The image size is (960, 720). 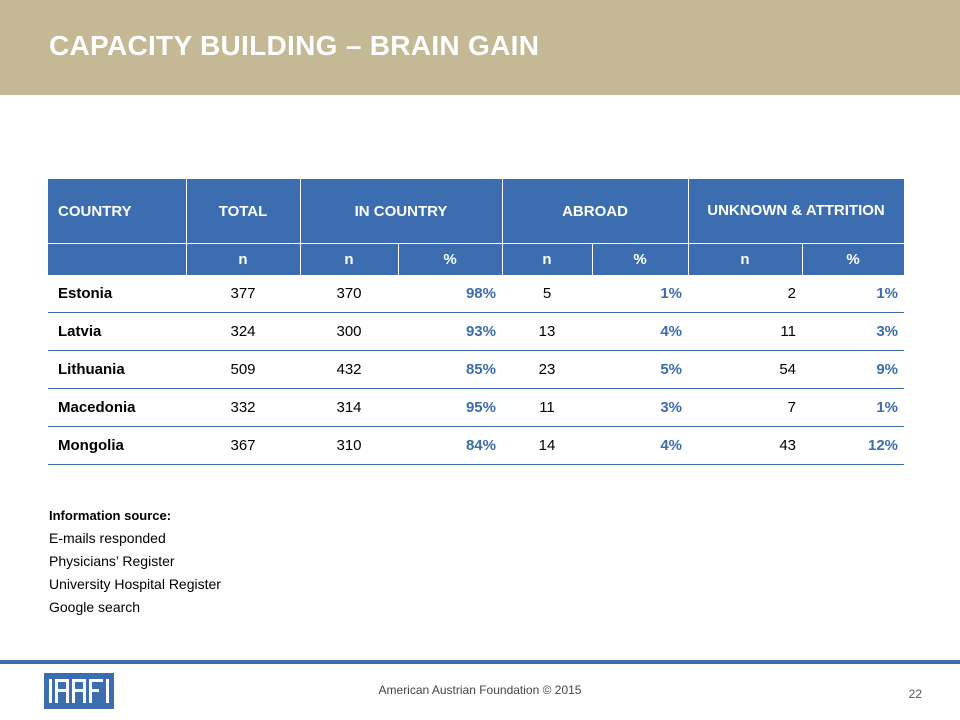 What do you see at coordinates (480, 690) in the screenshot?
I see `footer-copyright: American Austrian Foundation © 2015` at bounding box center [480, 690].